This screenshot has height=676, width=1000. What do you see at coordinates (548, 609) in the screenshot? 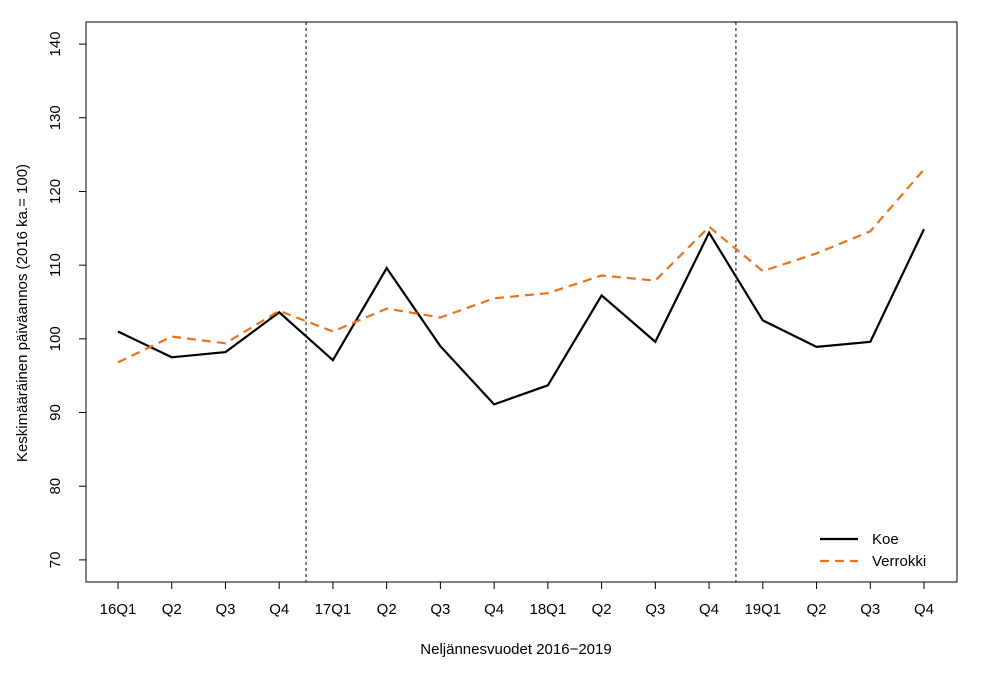
I see `x-tick-label: 18Q1` at bounding box center [548, 609].